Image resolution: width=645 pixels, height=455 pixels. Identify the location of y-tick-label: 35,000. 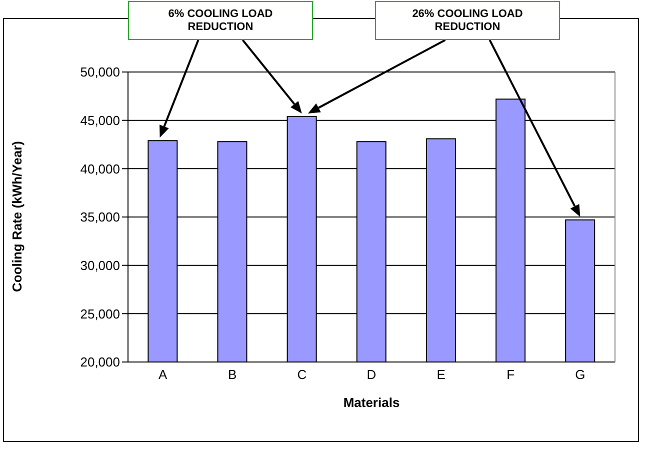
(100, 217).